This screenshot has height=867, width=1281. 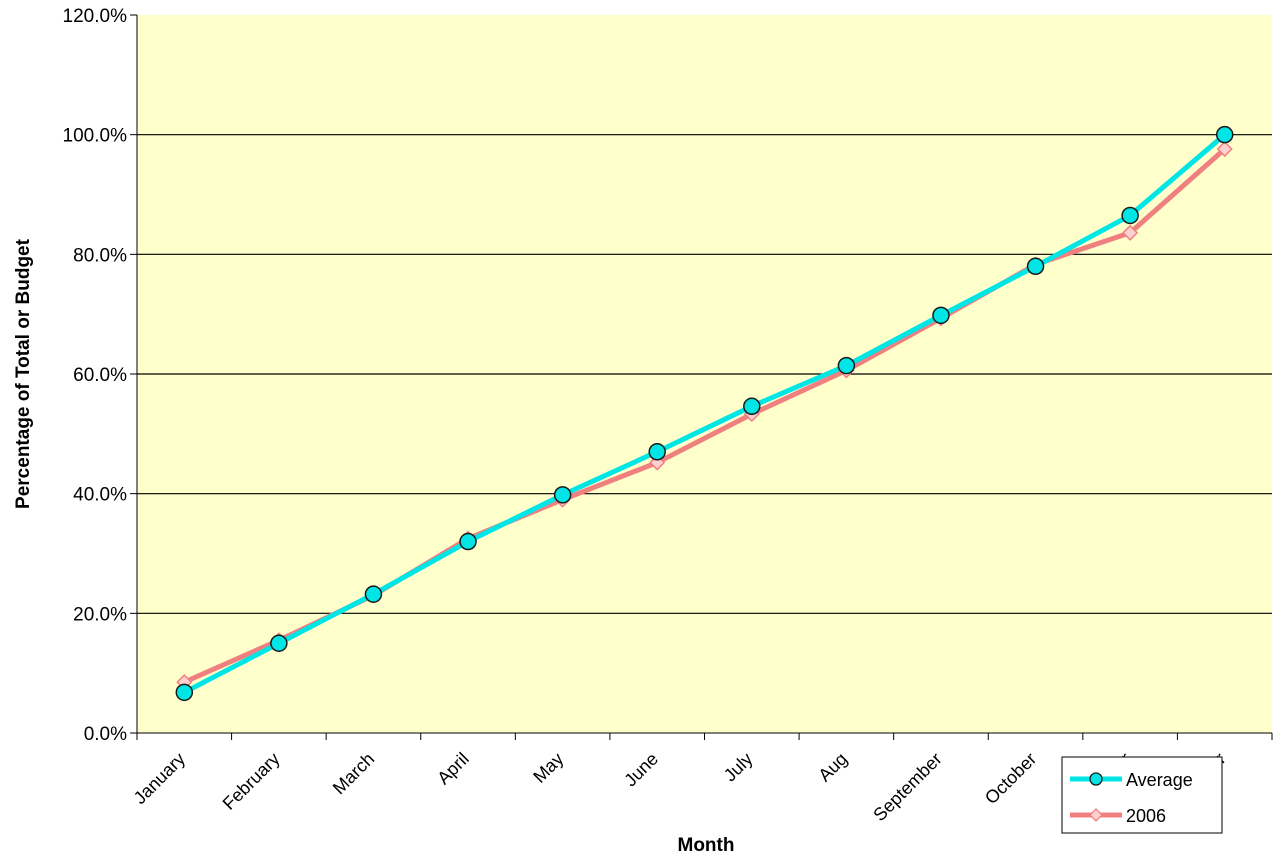 What do you see at coordinates (548, 768) in the screenshot?
I see `x-tick-label: May` at bounding box center [548, 768].